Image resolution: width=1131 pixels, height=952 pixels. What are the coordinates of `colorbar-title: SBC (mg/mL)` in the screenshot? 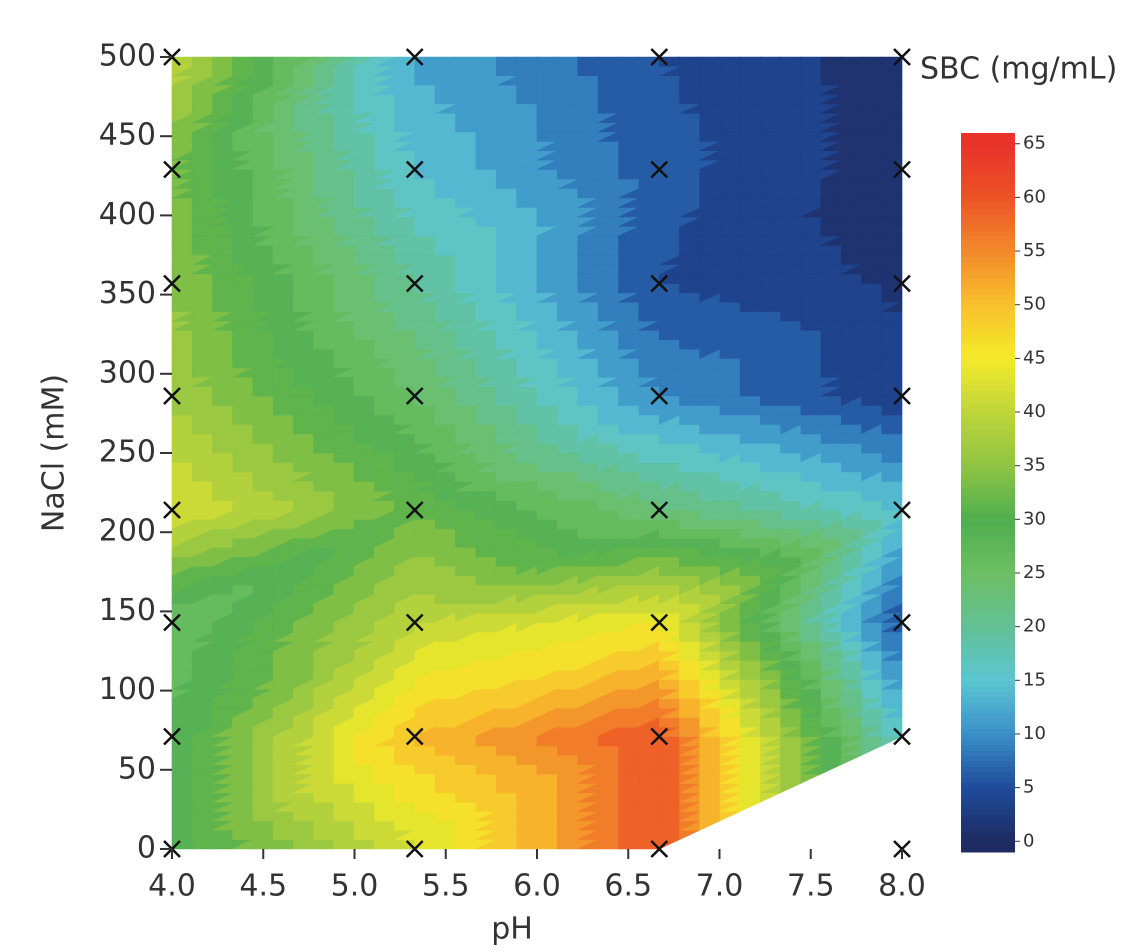 It's located at (1018, 69).